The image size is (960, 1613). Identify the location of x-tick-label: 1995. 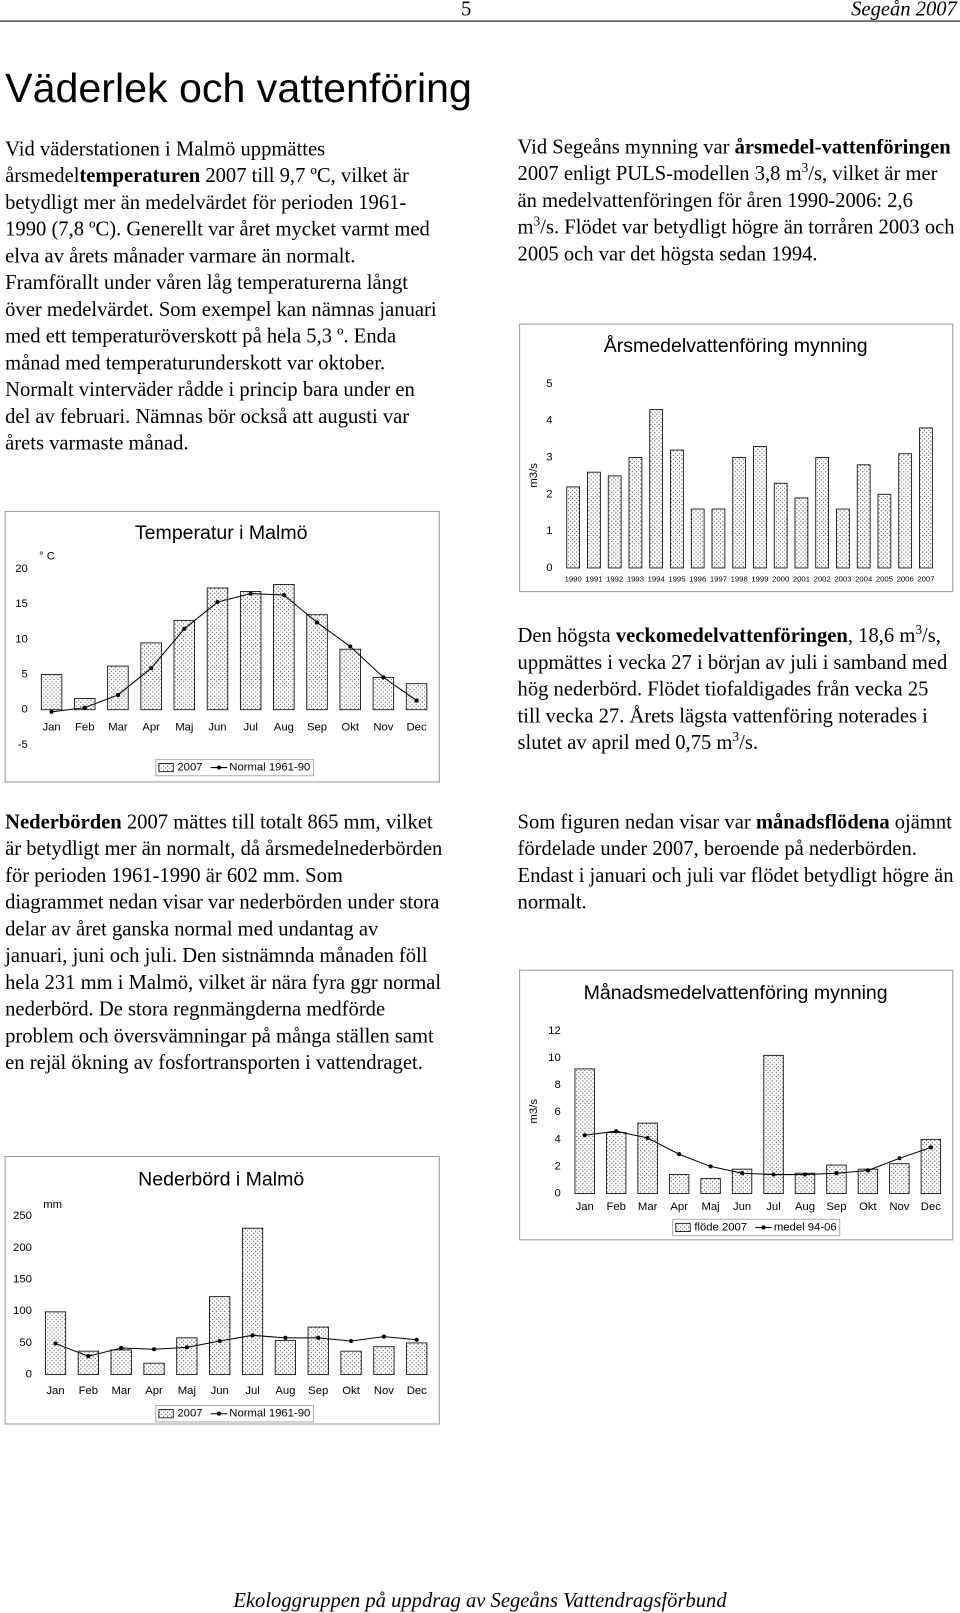
(676, 578).